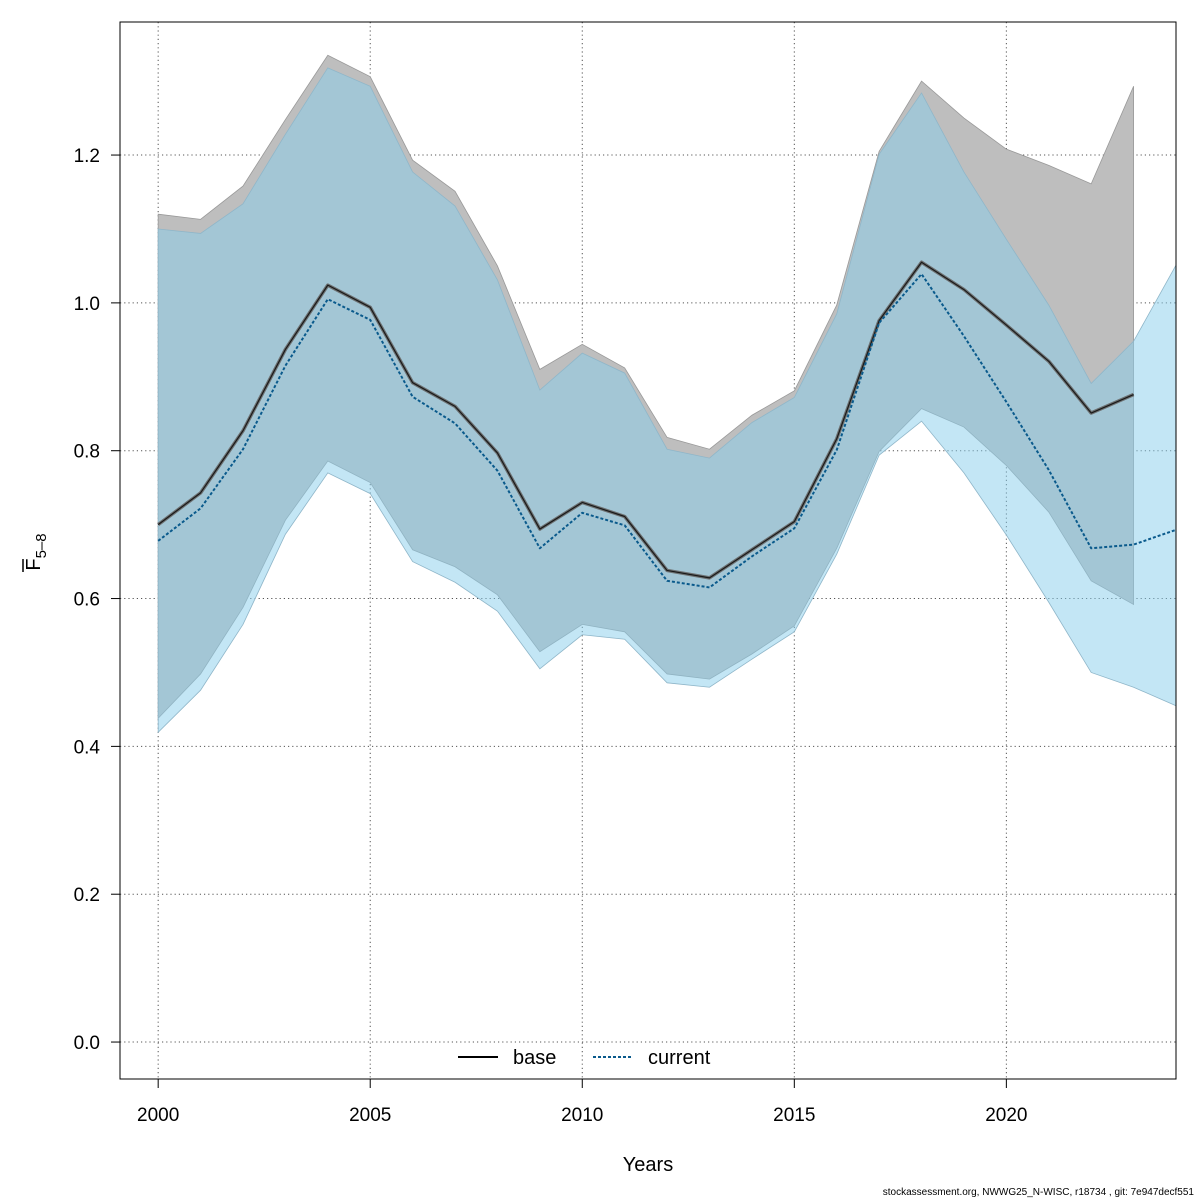 This screenshot has height=1200, width=1200. Describe the element at coordinates (87, 452) in the screenshot. I see `y-tick-label: 0.8` at that location.